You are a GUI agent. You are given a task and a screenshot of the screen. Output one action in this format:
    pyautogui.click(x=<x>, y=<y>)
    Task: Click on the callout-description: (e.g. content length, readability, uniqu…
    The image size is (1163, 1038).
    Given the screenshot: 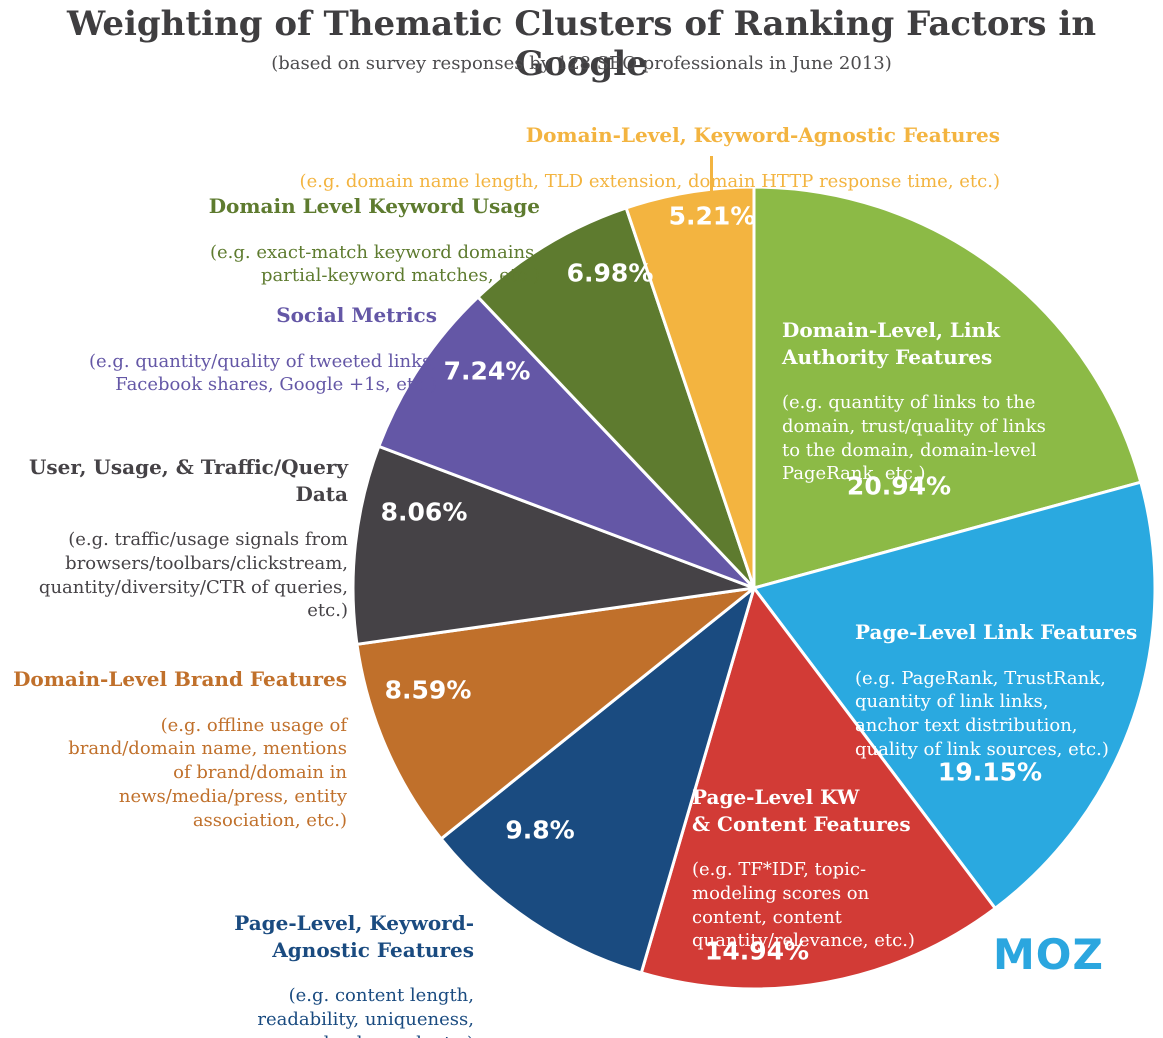 What is the action you would take?
    pyautogui.click(x=365, y=1011)
    